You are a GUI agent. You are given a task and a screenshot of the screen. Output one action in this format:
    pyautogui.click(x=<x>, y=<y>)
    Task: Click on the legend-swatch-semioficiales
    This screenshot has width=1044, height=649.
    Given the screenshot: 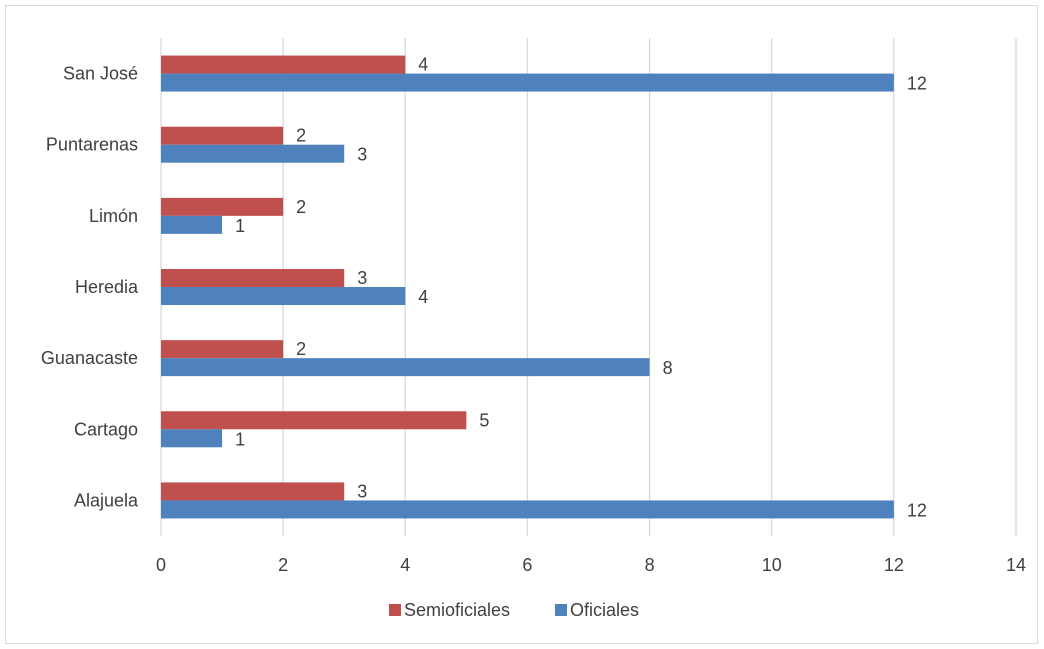 What is the action you would take?
    pyautogui.click(x=395, y=610)
    